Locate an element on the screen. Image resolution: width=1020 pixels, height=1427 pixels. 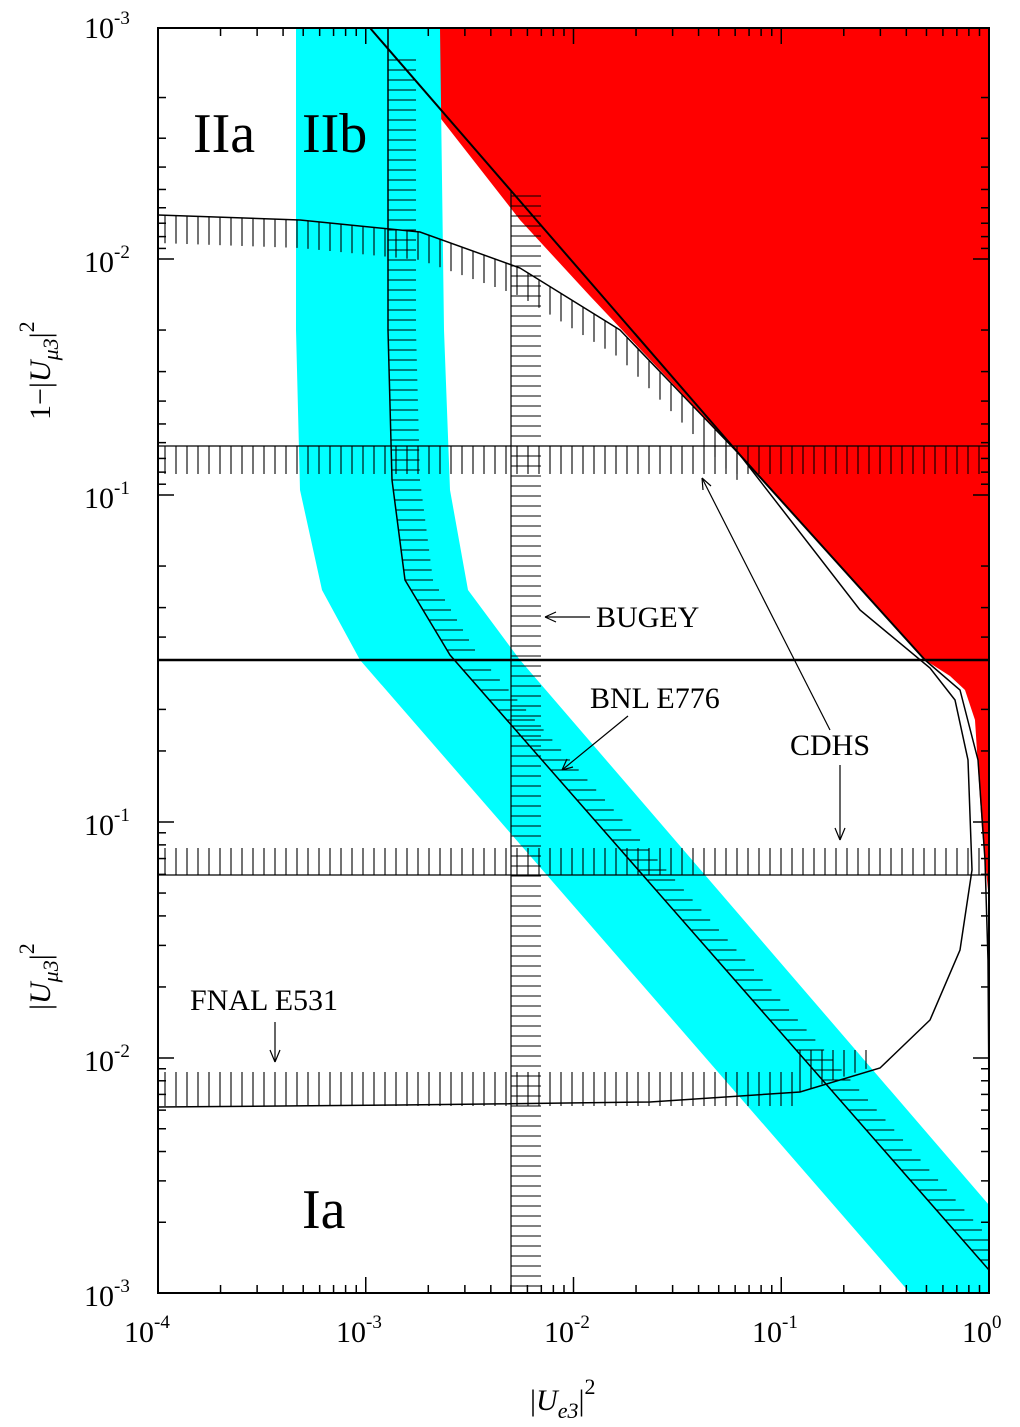
label-cdhs: CDHS is located at coordinates (830, 745).